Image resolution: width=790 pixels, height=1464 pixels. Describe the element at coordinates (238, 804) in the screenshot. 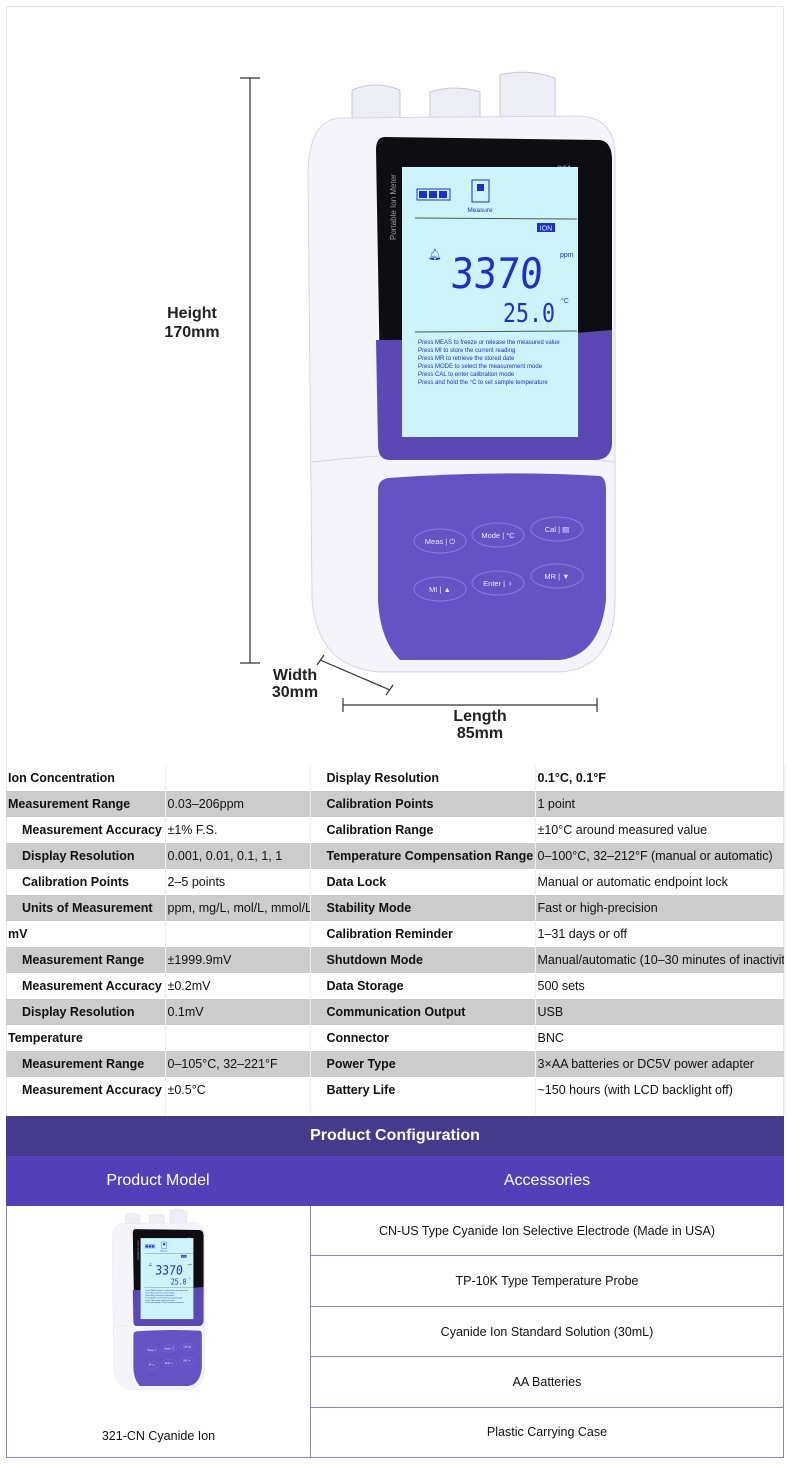

I see `spec-value: 0.03–206ppm` at that location.